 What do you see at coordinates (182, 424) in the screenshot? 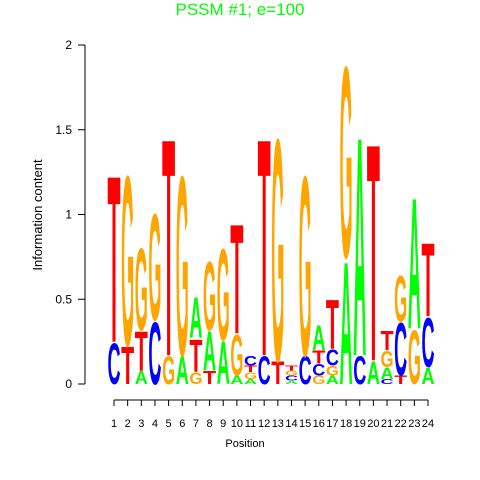
I see `x-tick-label: 6` at bounding box center [182, 424].